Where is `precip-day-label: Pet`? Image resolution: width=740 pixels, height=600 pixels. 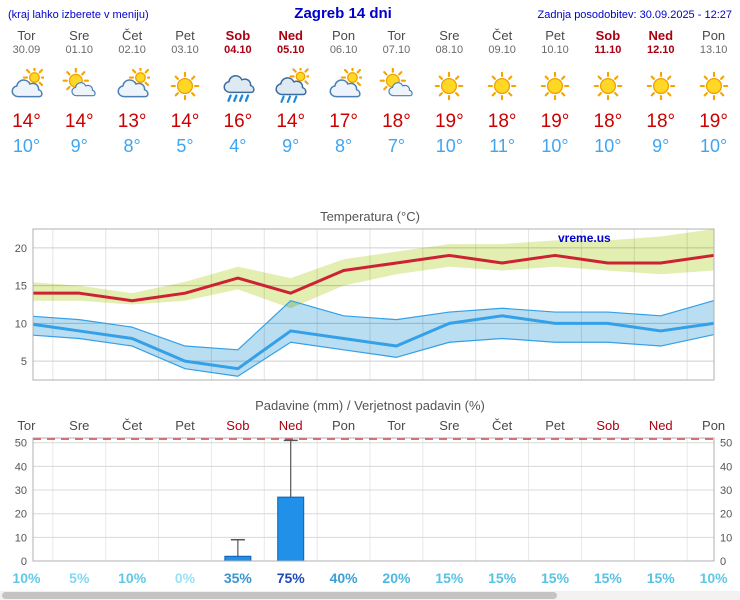 precip-day-label: Pet is located at coordinates (185, 425).